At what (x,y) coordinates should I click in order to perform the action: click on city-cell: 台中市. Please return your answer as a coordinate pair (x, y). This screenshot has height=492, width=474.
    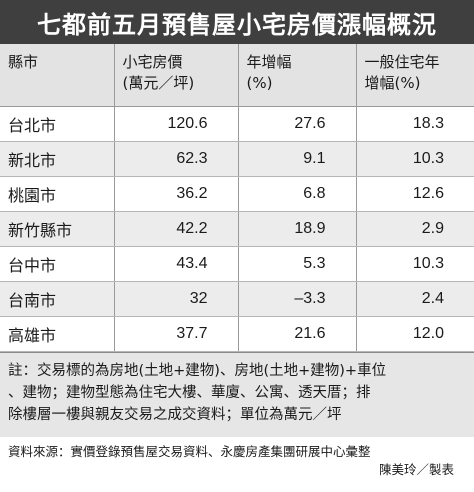
    Looking at the image, I should click on (57, 264).